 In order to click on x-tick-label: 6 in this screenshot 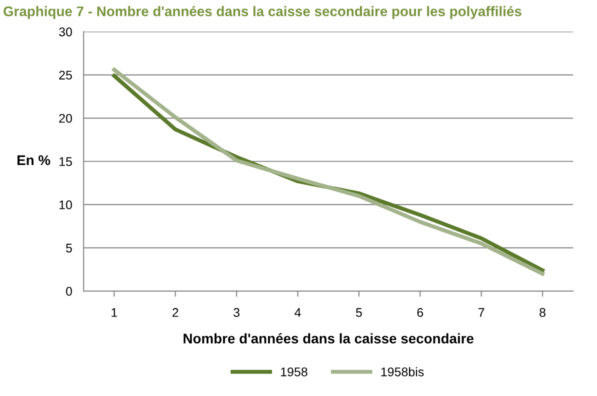, I will do `click(420, 312)`.